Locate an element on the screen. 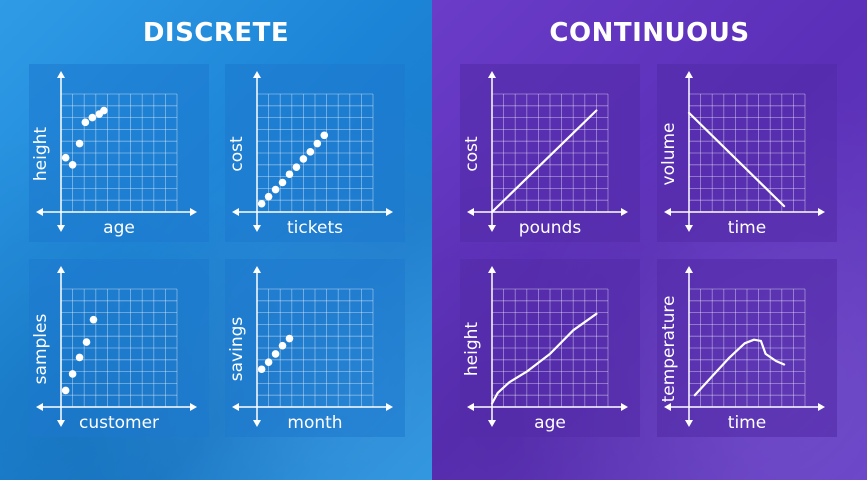  chart-panel-temperature-time: temperature time is located at coordinates (747, 348).